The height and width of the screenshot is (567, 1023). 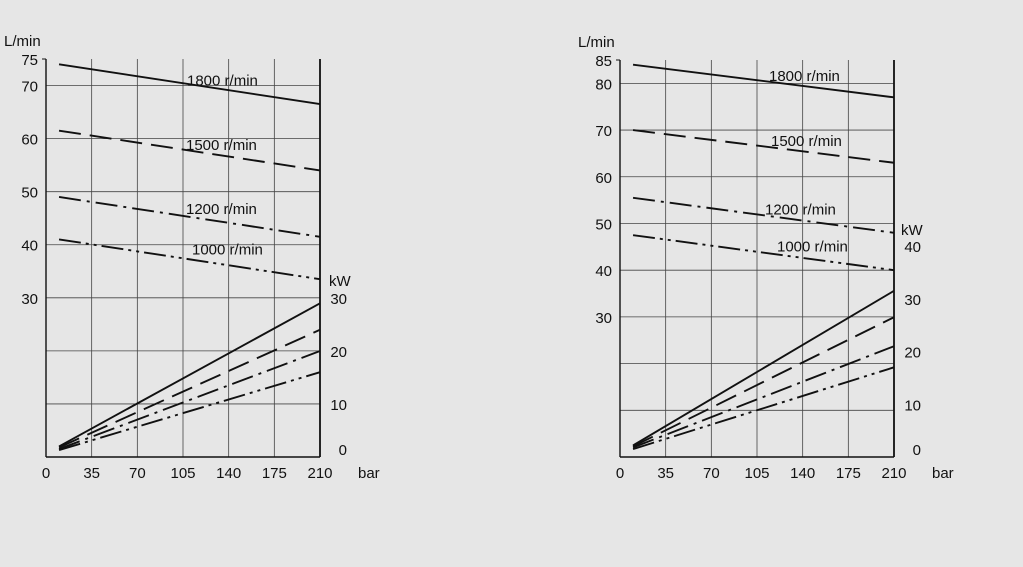 What do you see at coordinates (603, 61) in the screenshot?
I see `flow-tick-label: 85` at bounding box center [603, 61].